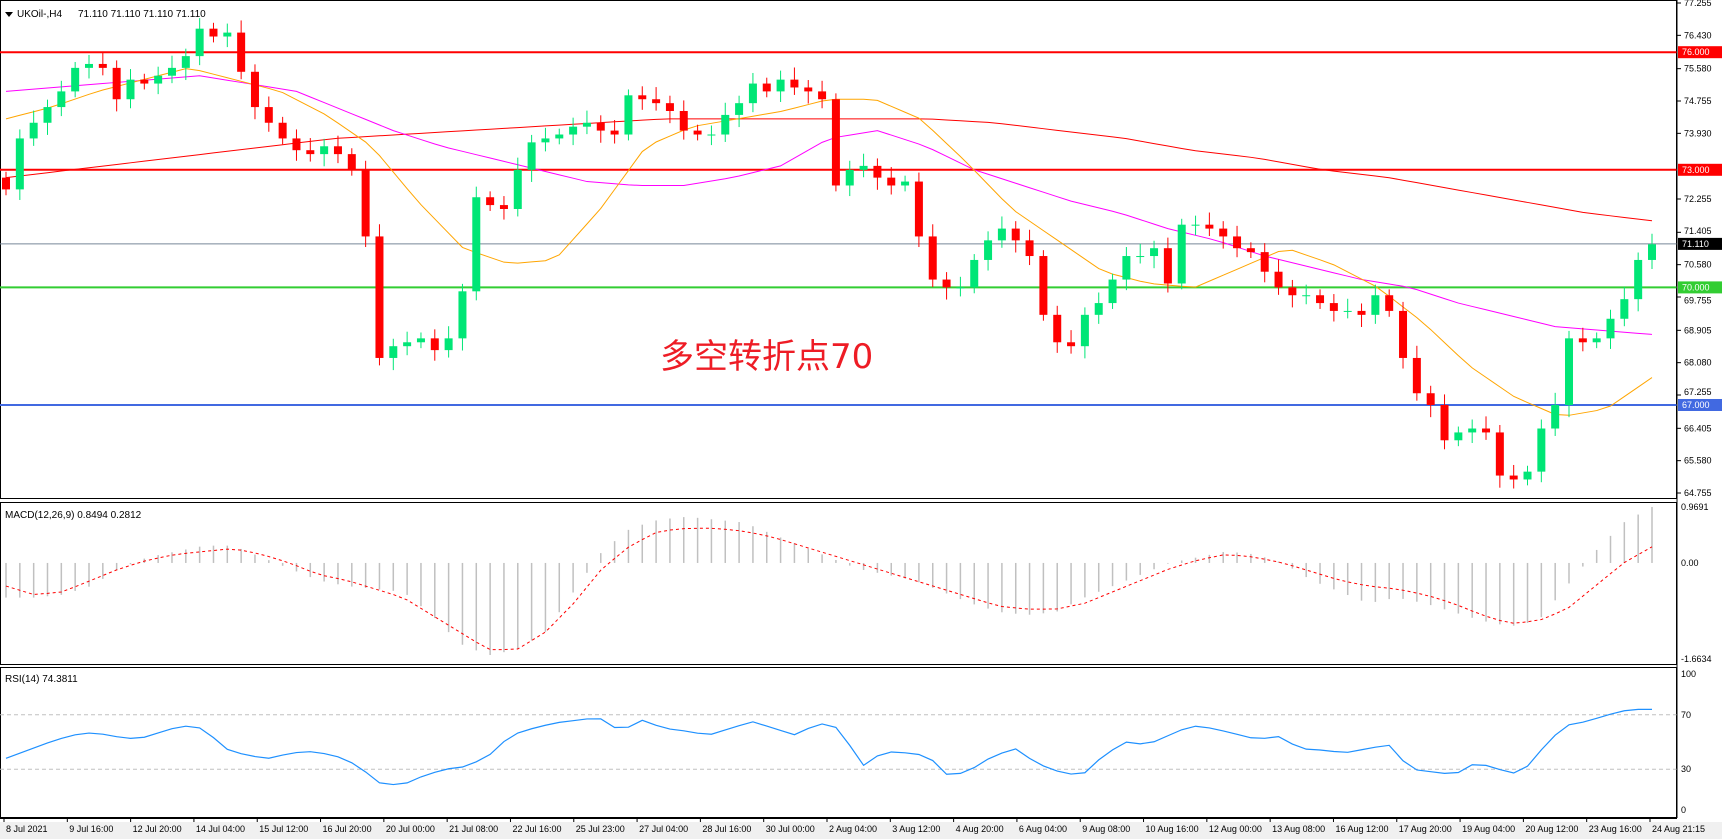 The height and width of the screenshot is (839, 1722). Describe the element at coordinates (1698, 363) in the screenshot. I see `price-tick-label: 68.080` at that location.